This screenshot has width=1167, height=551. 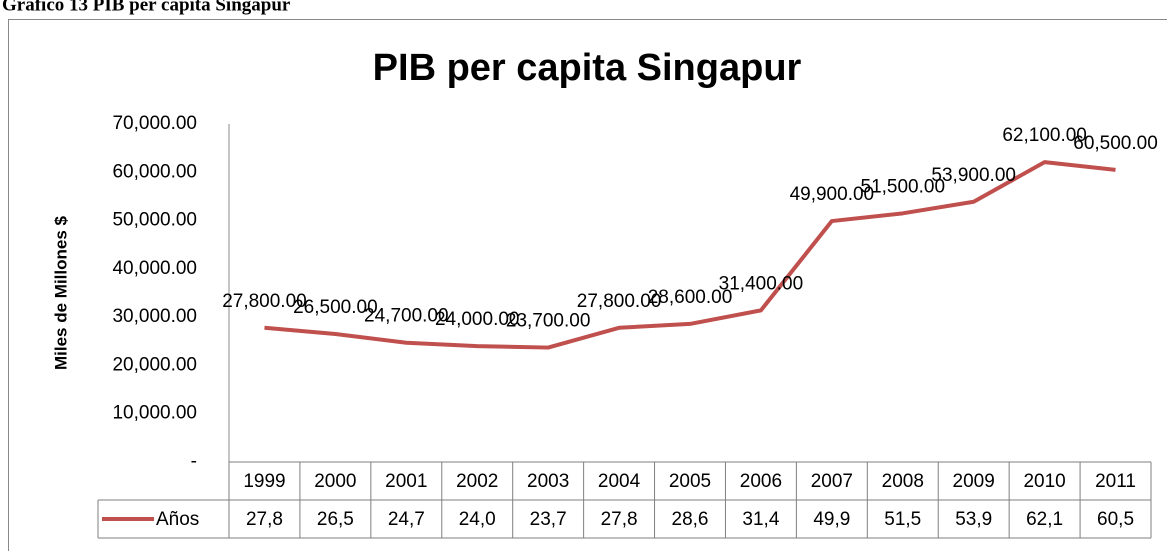 I want to click on legend-label: Años, so click(x=177, y=519).